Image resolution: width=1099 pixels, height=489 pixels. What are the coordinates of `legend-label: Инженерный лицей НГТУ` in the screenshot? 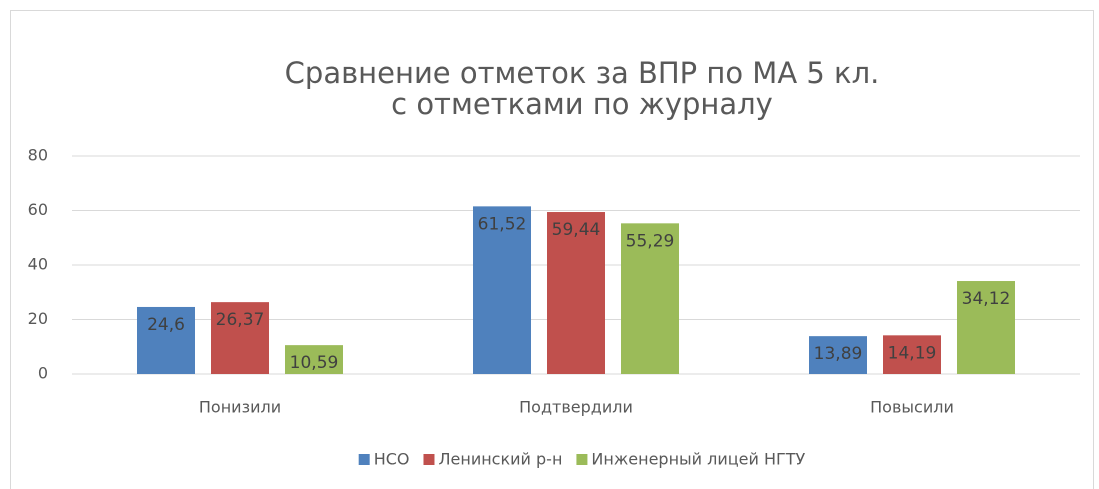 It's located at (698, 459).